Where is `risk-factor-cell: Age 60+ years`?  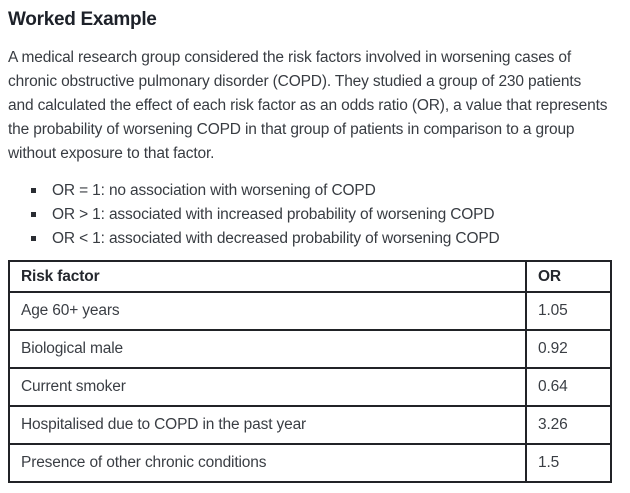
risk-factor-cell: Age 60+ years is located at coordinates (267, 311).